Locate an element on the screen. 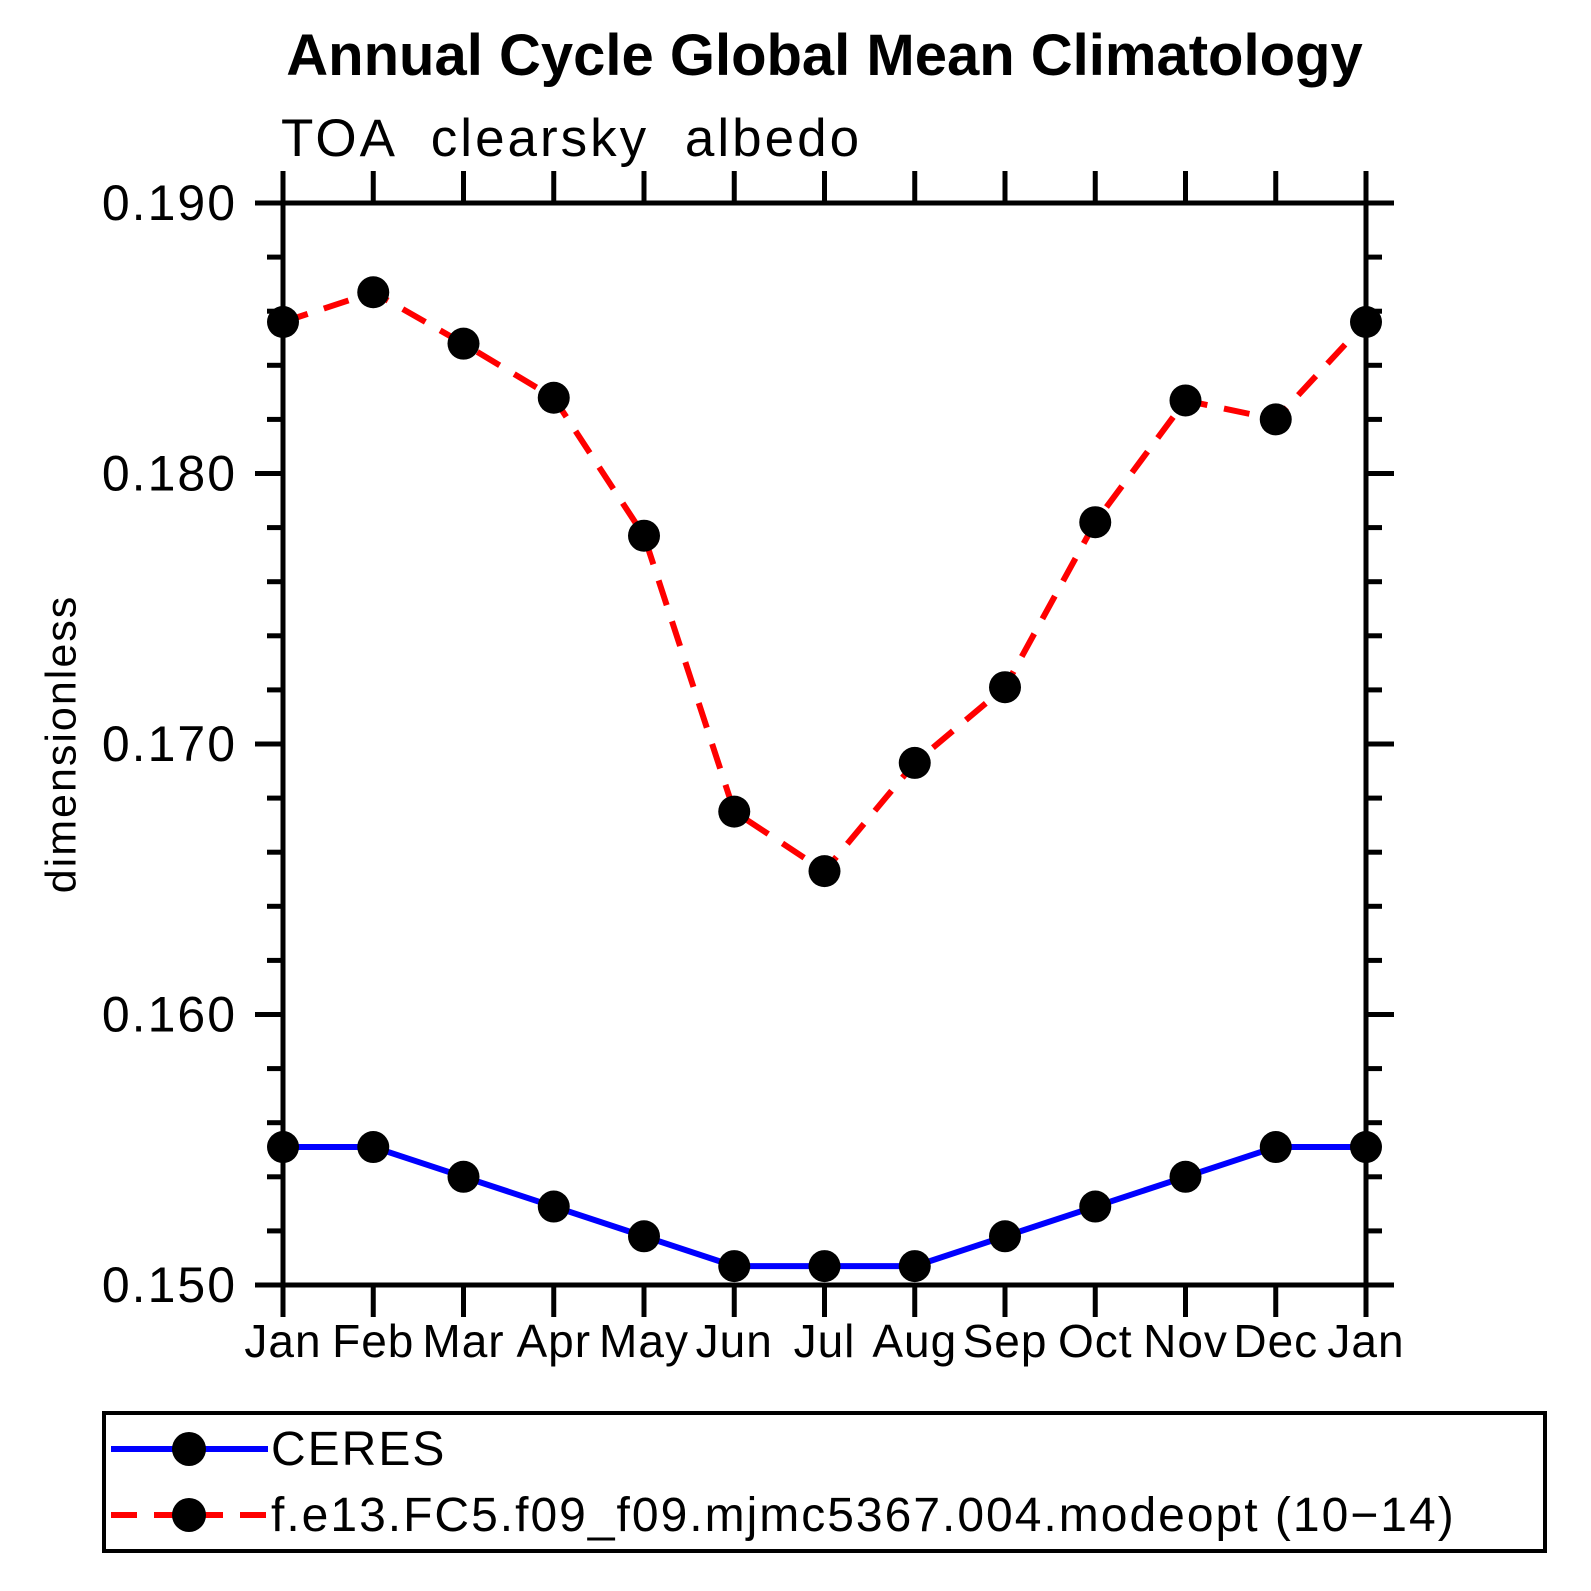 The image size is (1591, 1591). model-marker-icon is located at coordinates (189, 1515).